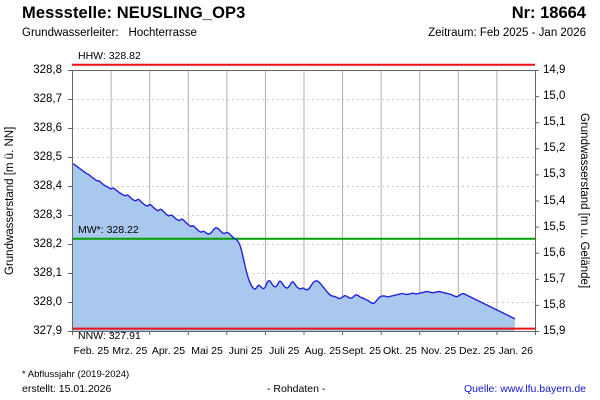 The height and width of the screenshot is (400, 600). What do you see at coordinates (109, 56) in the screenshot?
I see `reference-line-label-hhw: HHW: 328.82` at bounding box center [109, 56].